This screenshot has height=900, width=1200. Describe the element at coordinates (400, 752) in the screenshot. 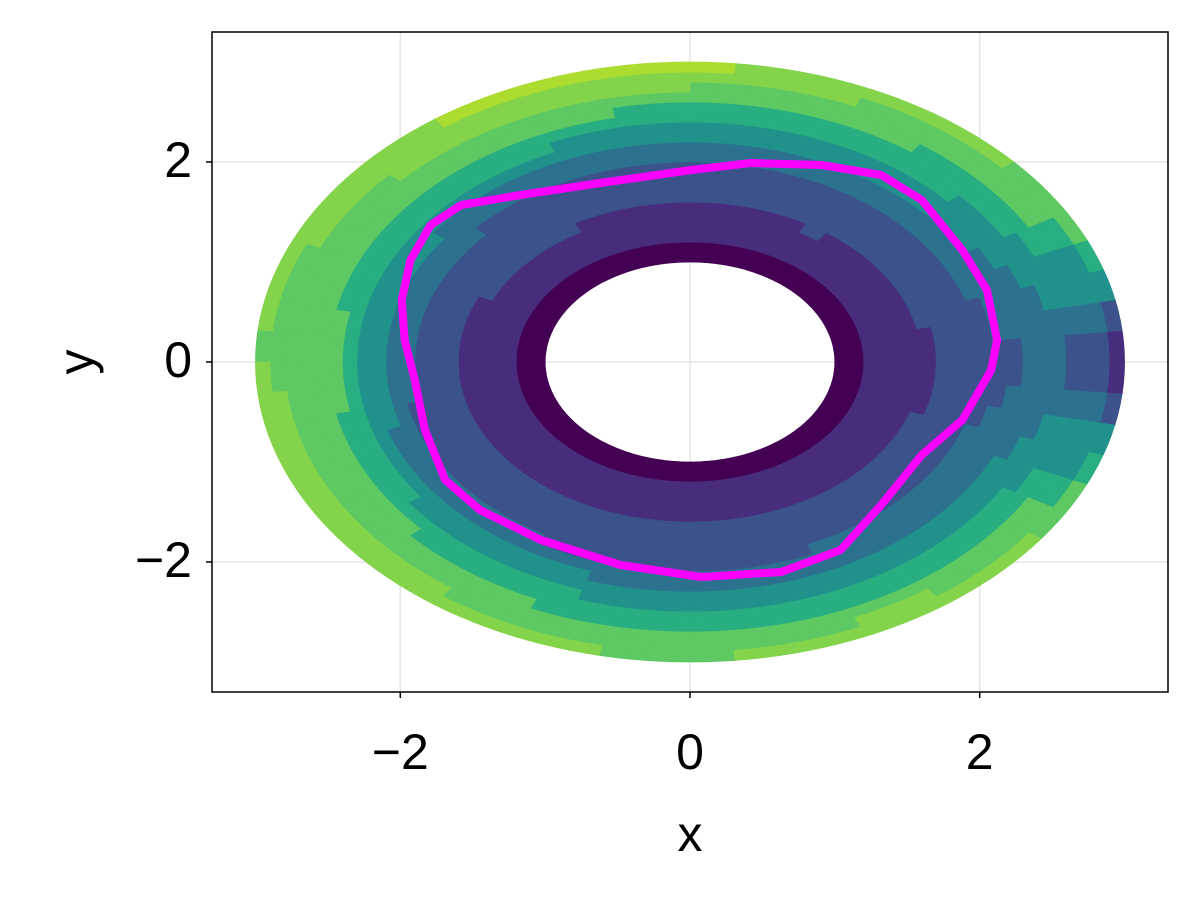

I see `x-tick-label: −2` at that location.